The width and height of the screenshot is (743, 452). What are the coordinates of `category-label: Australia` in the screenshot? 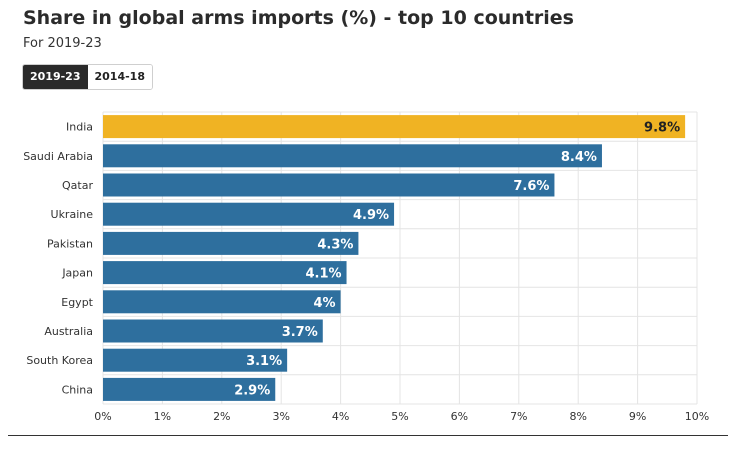 It's located at (68, 331).